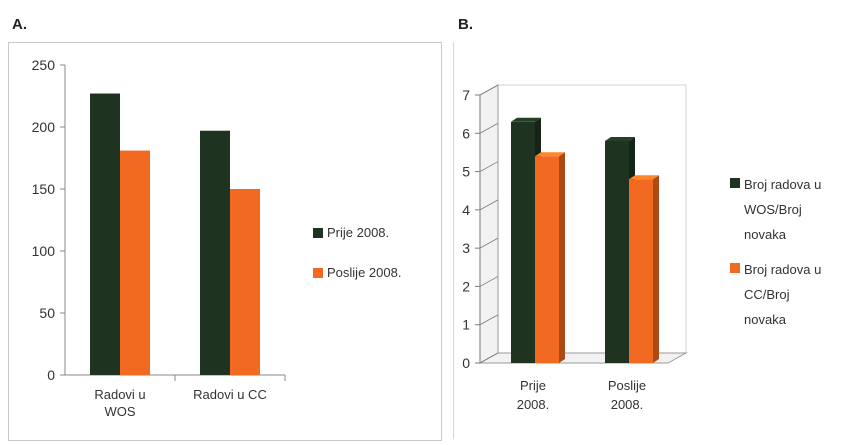 The image size is (866, 445). What do you see at coordinates (466, 363) in the screenshot?
I see `y-tick-label-b: 0` at bounding box center [466, 363].